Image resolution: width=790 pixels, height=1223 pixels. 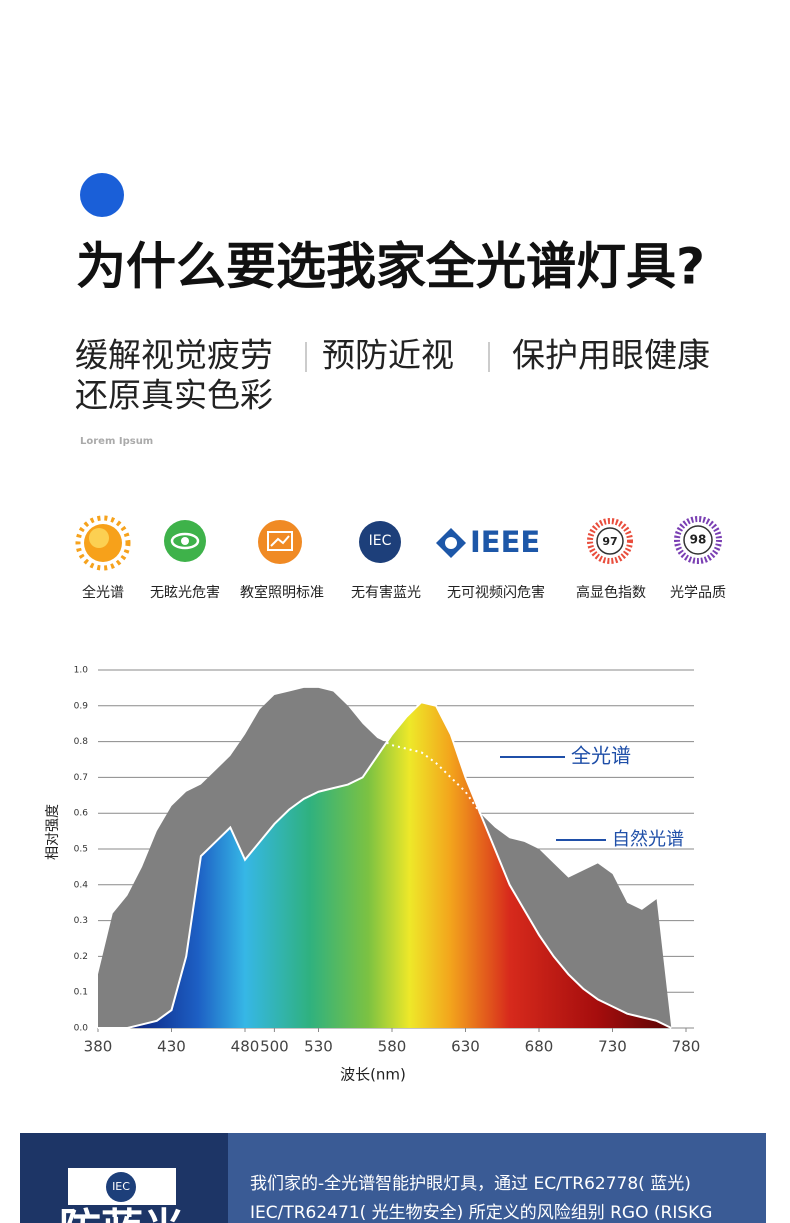 What do you see at coordinates (185, 541) in the screenshot?
I see `icon-eye` at bounding box center [185, 541].